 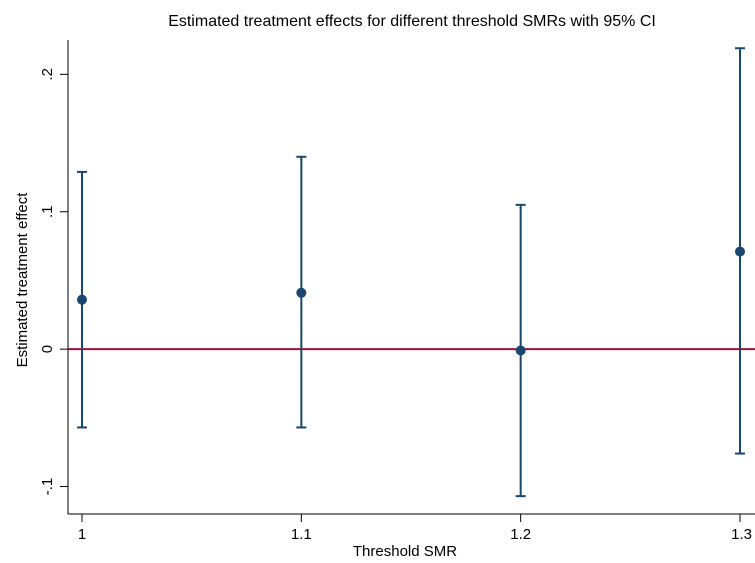 What do you see at coordinates (741, 534) in the screenshot?
I see `x-tick-label: 1.3` at bounding box center [741, 534].